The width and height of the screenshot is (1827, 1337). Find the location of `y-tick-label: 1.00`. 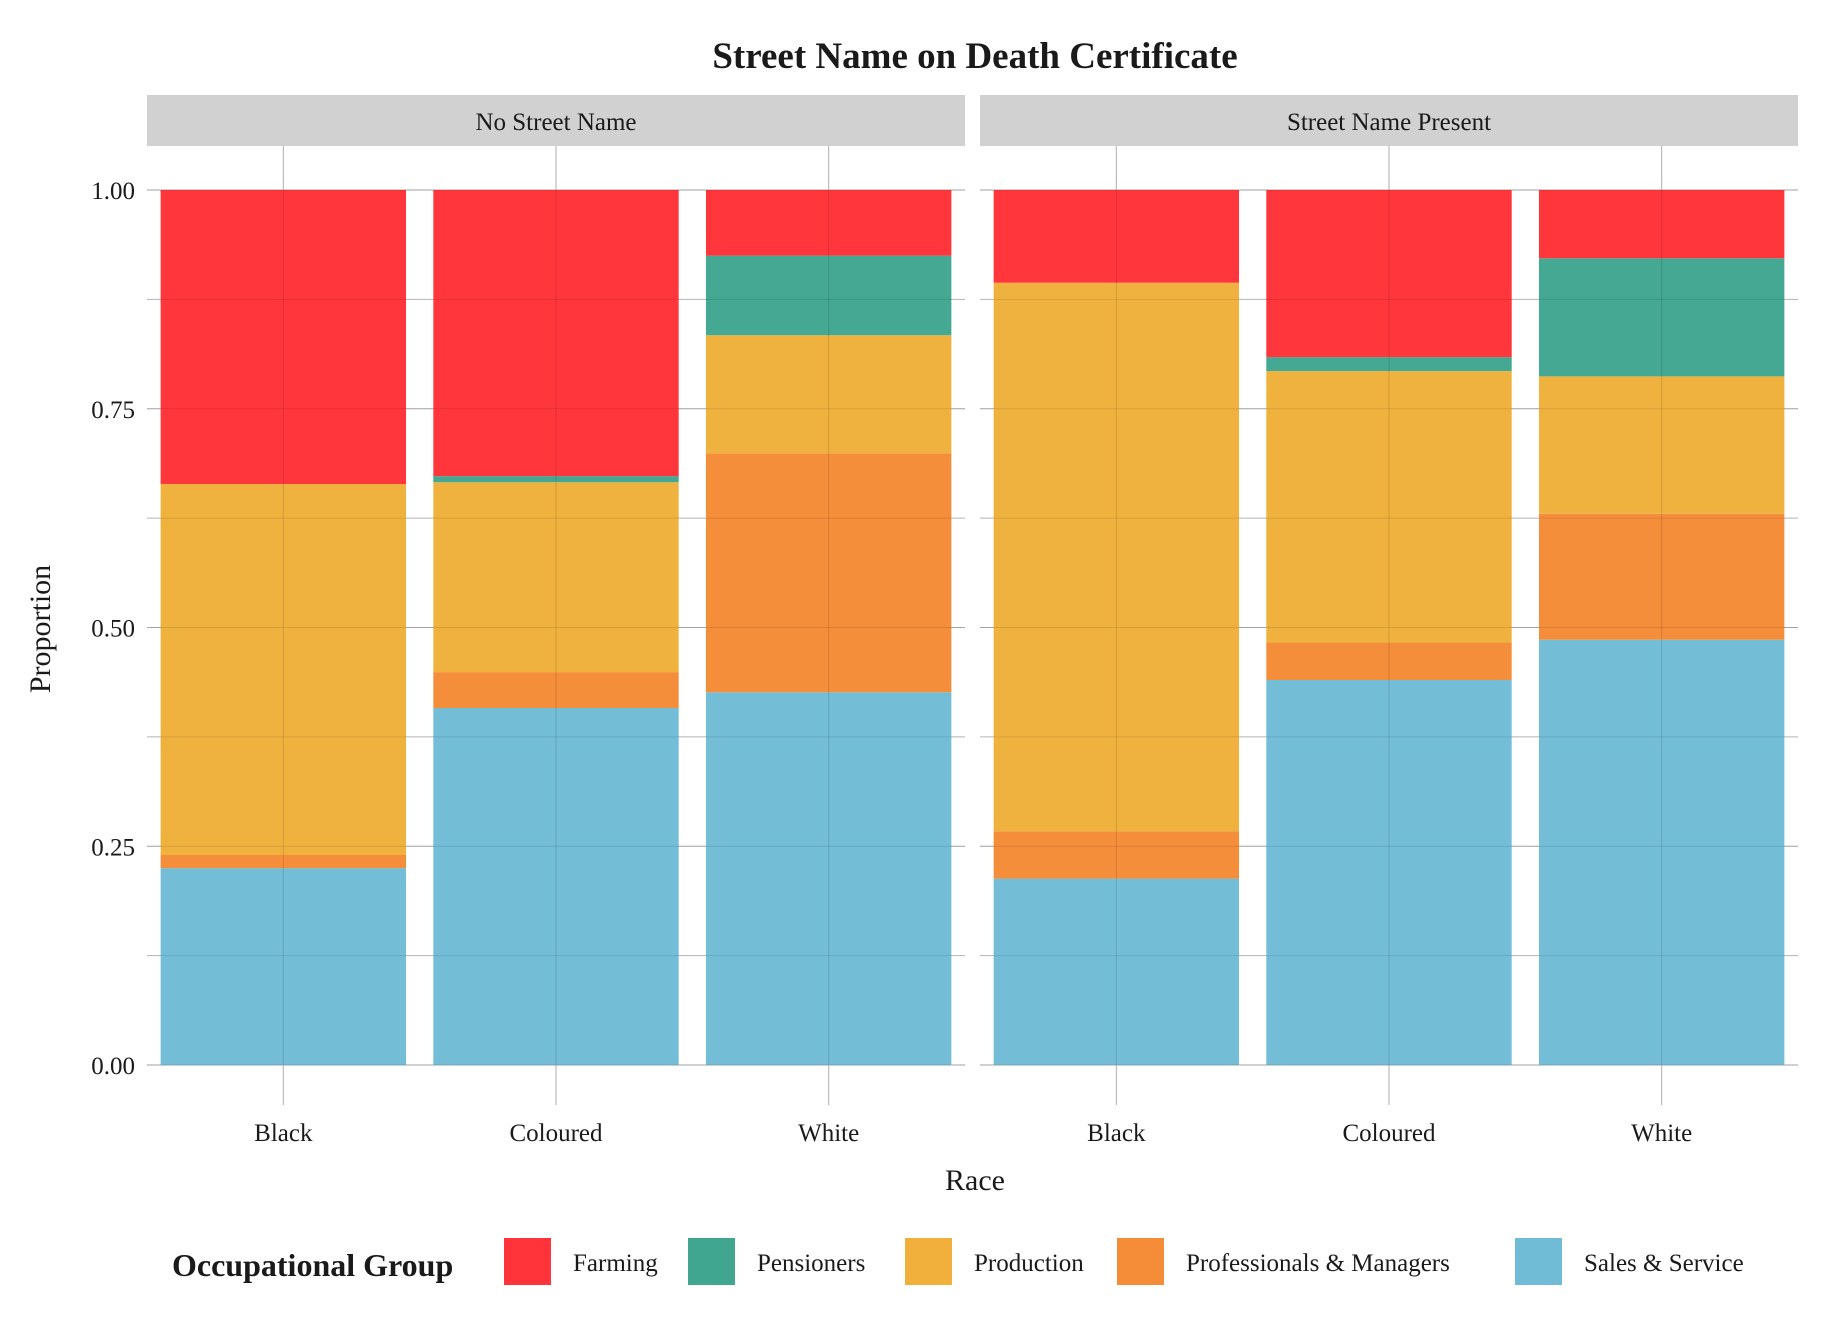

y-tick-label: 1.00 is located at coordinates (113, 191).